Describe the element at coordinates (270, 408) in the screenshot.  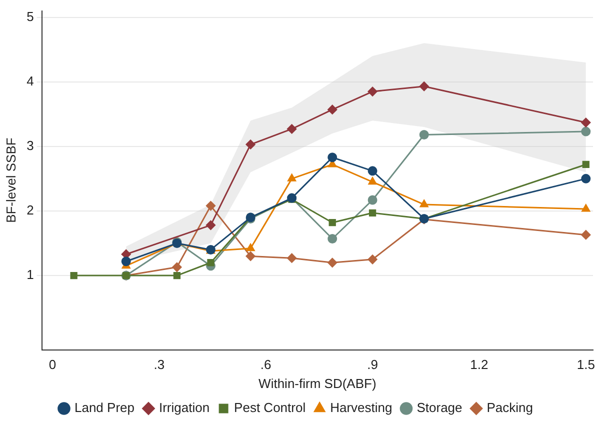
I see `legend-label: Pest Control` at that location.